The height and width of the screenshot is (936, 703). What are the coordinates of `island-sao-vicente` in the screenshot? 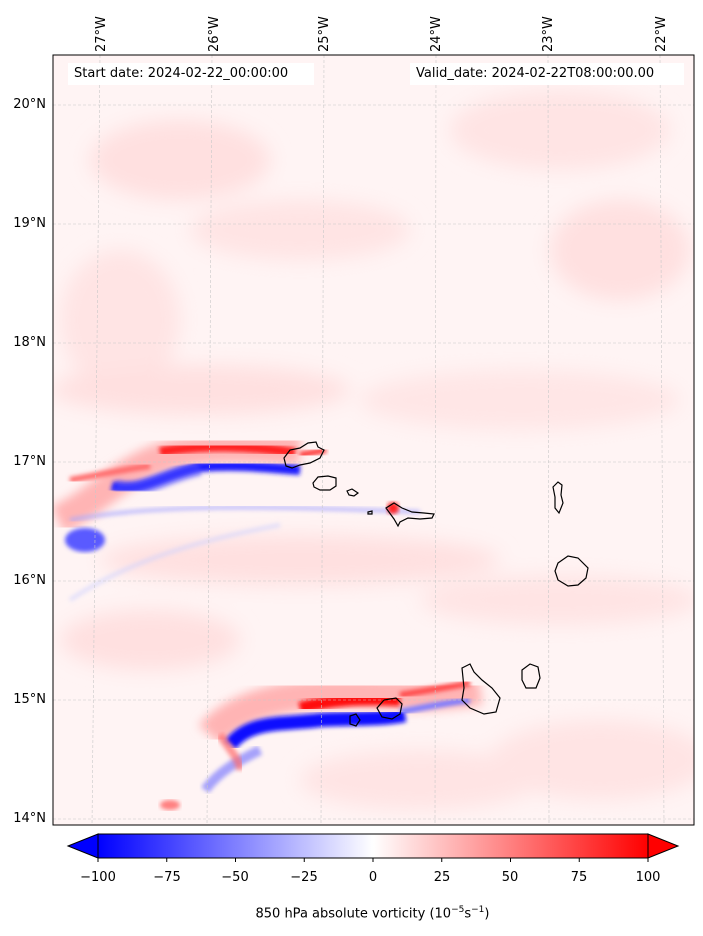 It's located at (324, 483).